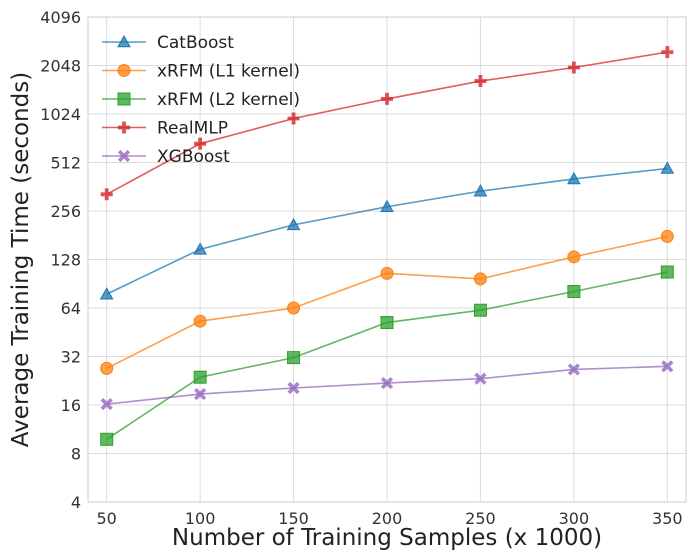 The height and width of the screenshot is (559, 698). Describe the element at coordinates (574, 518) in the screenshot. I see `x-tick-label: 300` at that location.